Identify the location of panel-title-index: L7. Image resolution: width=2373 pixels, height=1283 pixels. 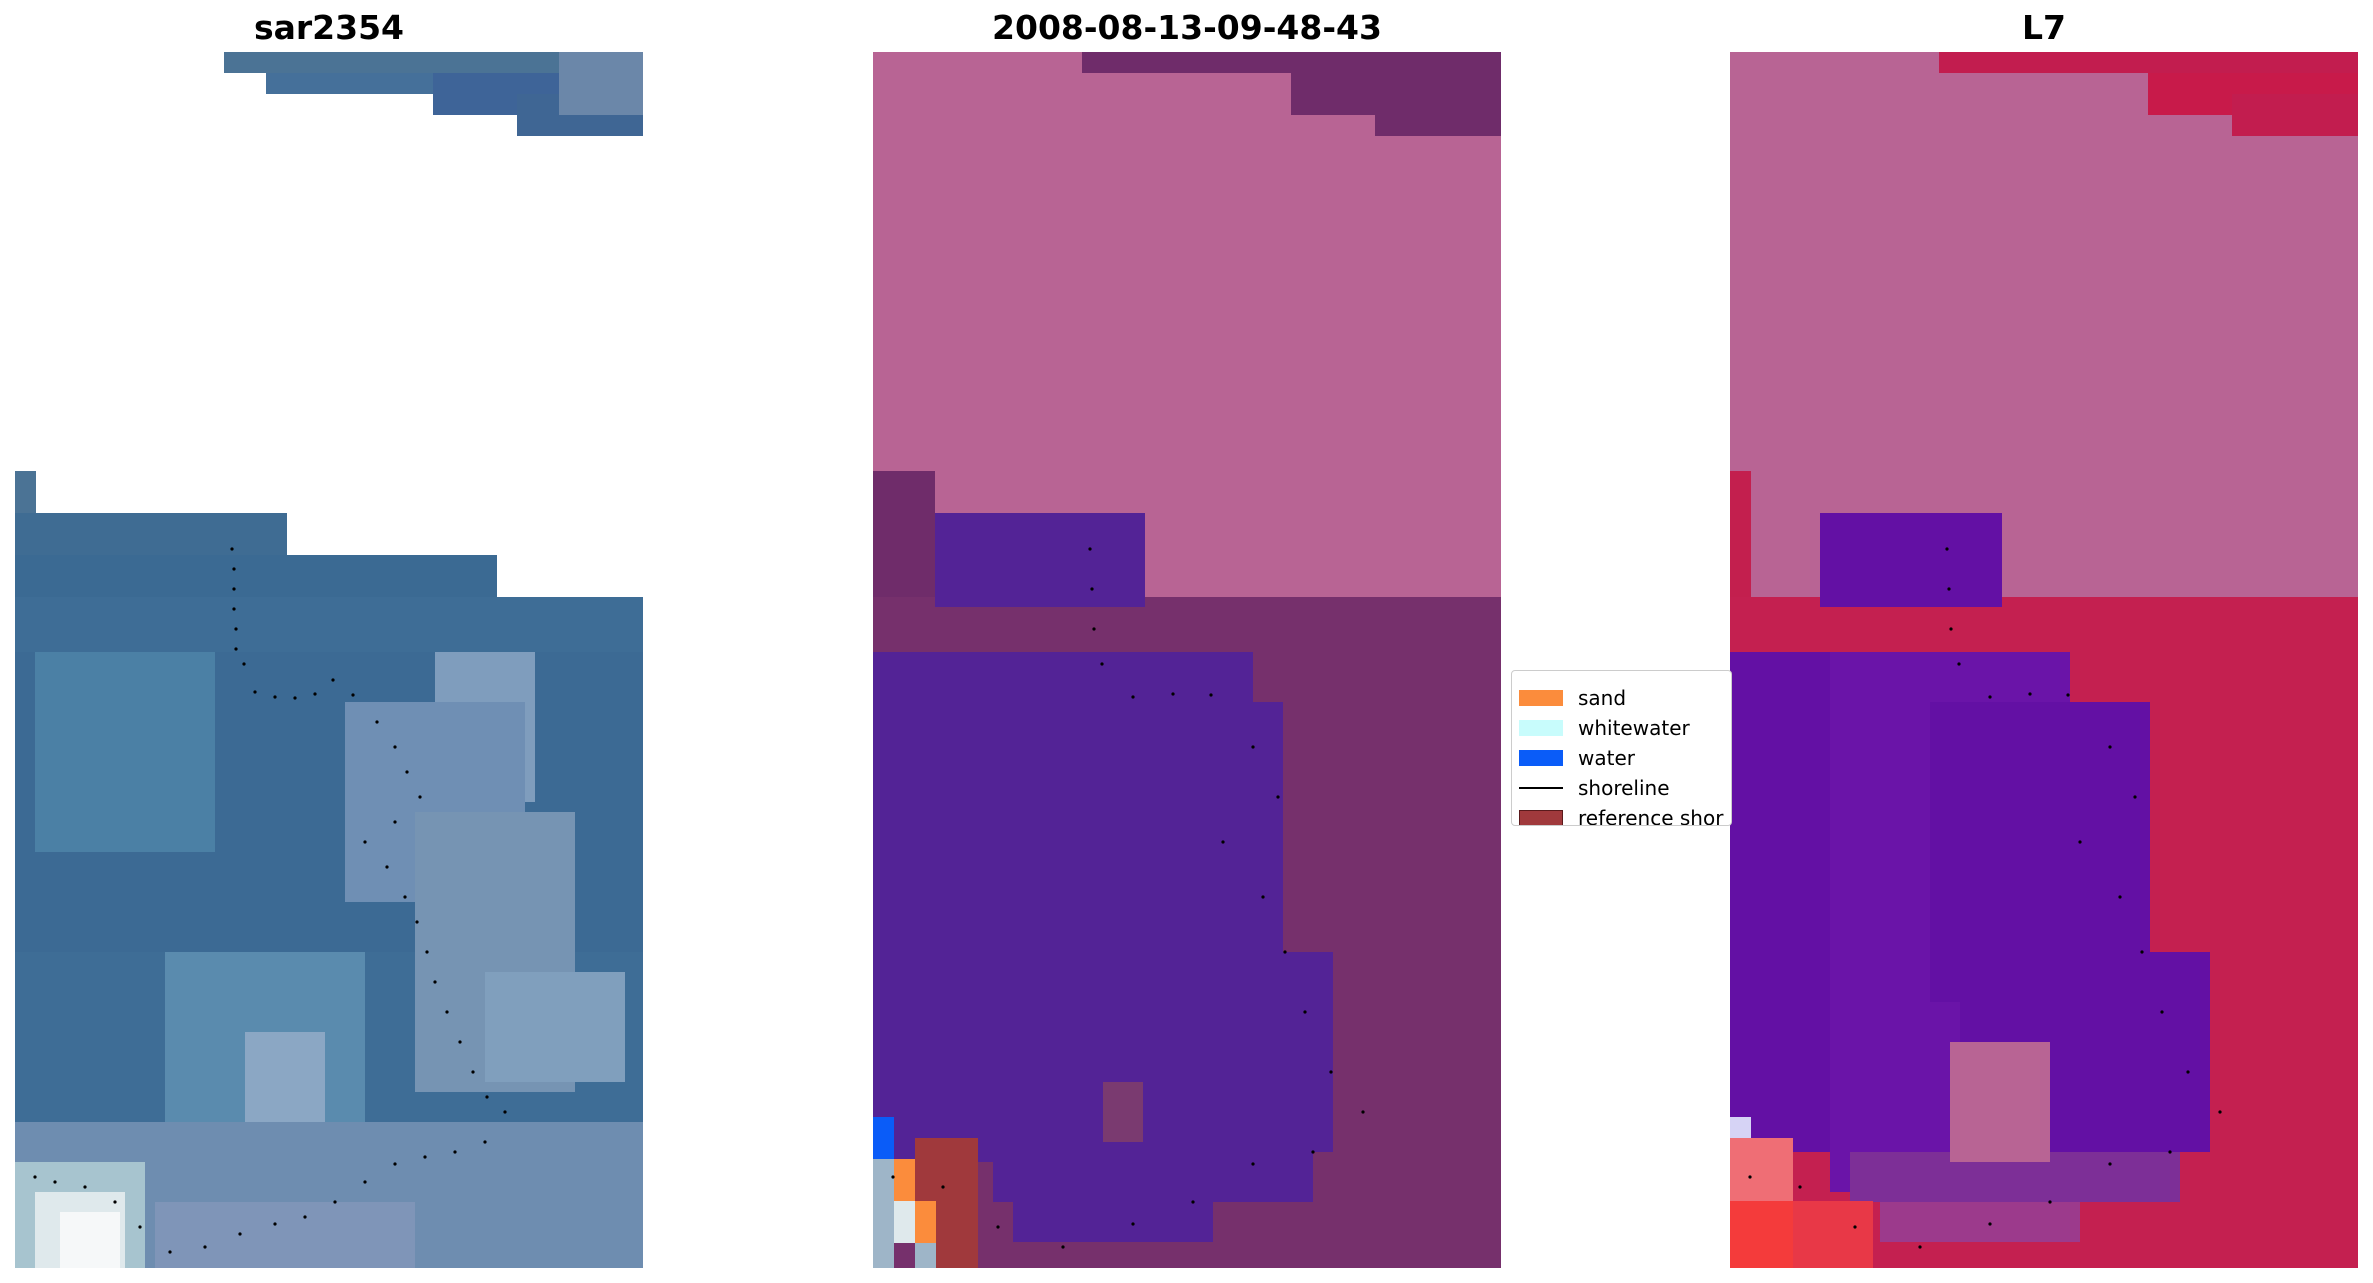
(2044, 27).